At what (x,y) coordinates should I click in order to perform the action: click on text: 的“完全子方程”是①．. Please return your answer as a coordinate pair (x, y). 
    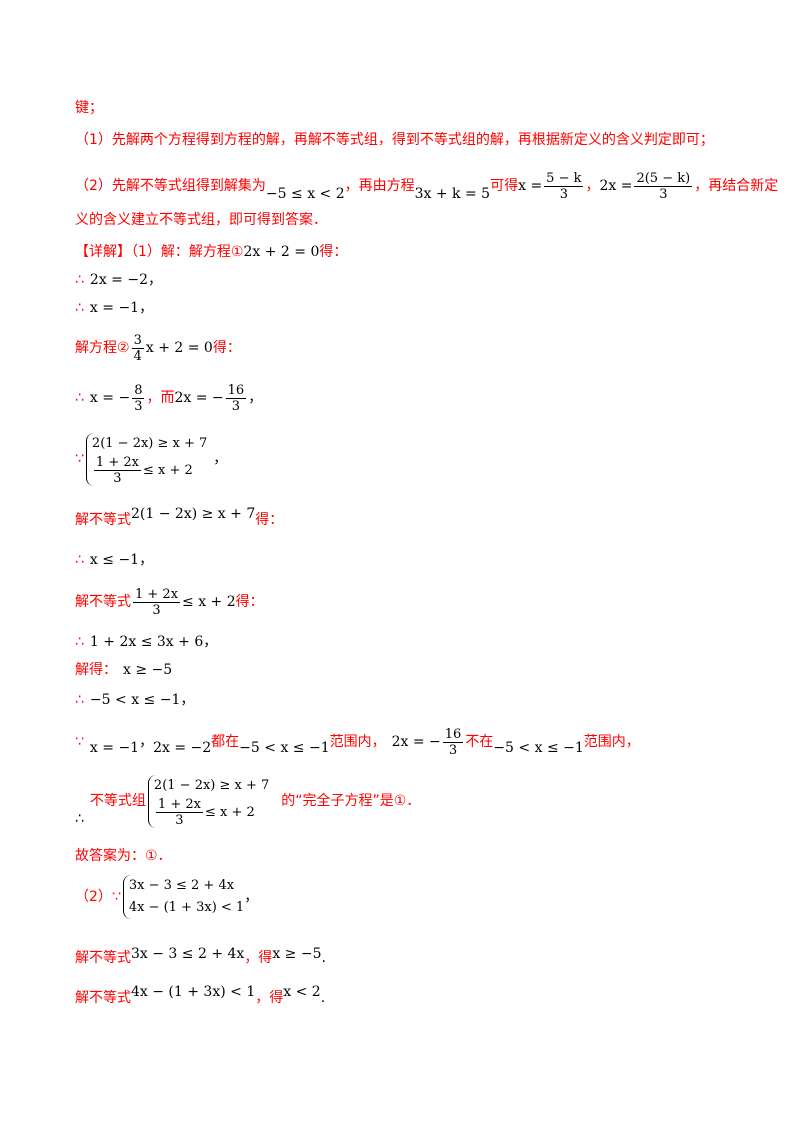
    Looking at the image, I should click on (351, 801).